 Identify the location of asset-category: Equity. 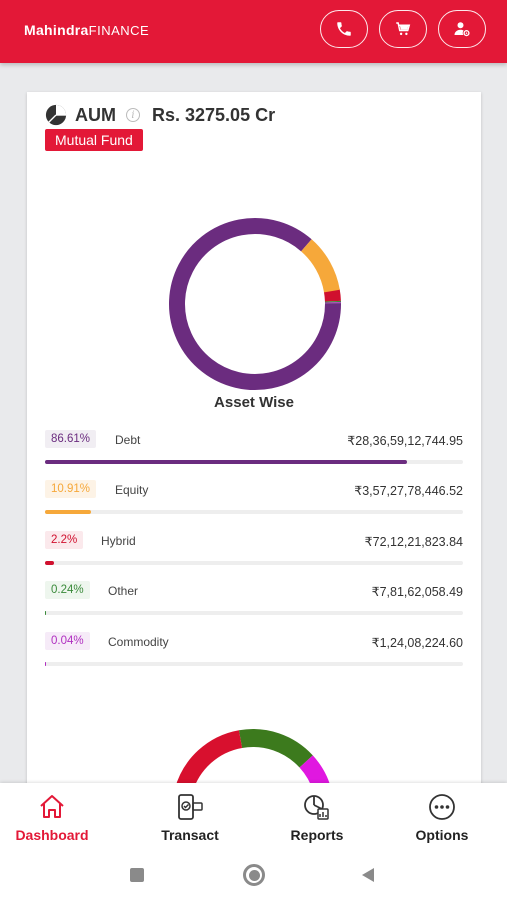
(132, 490).